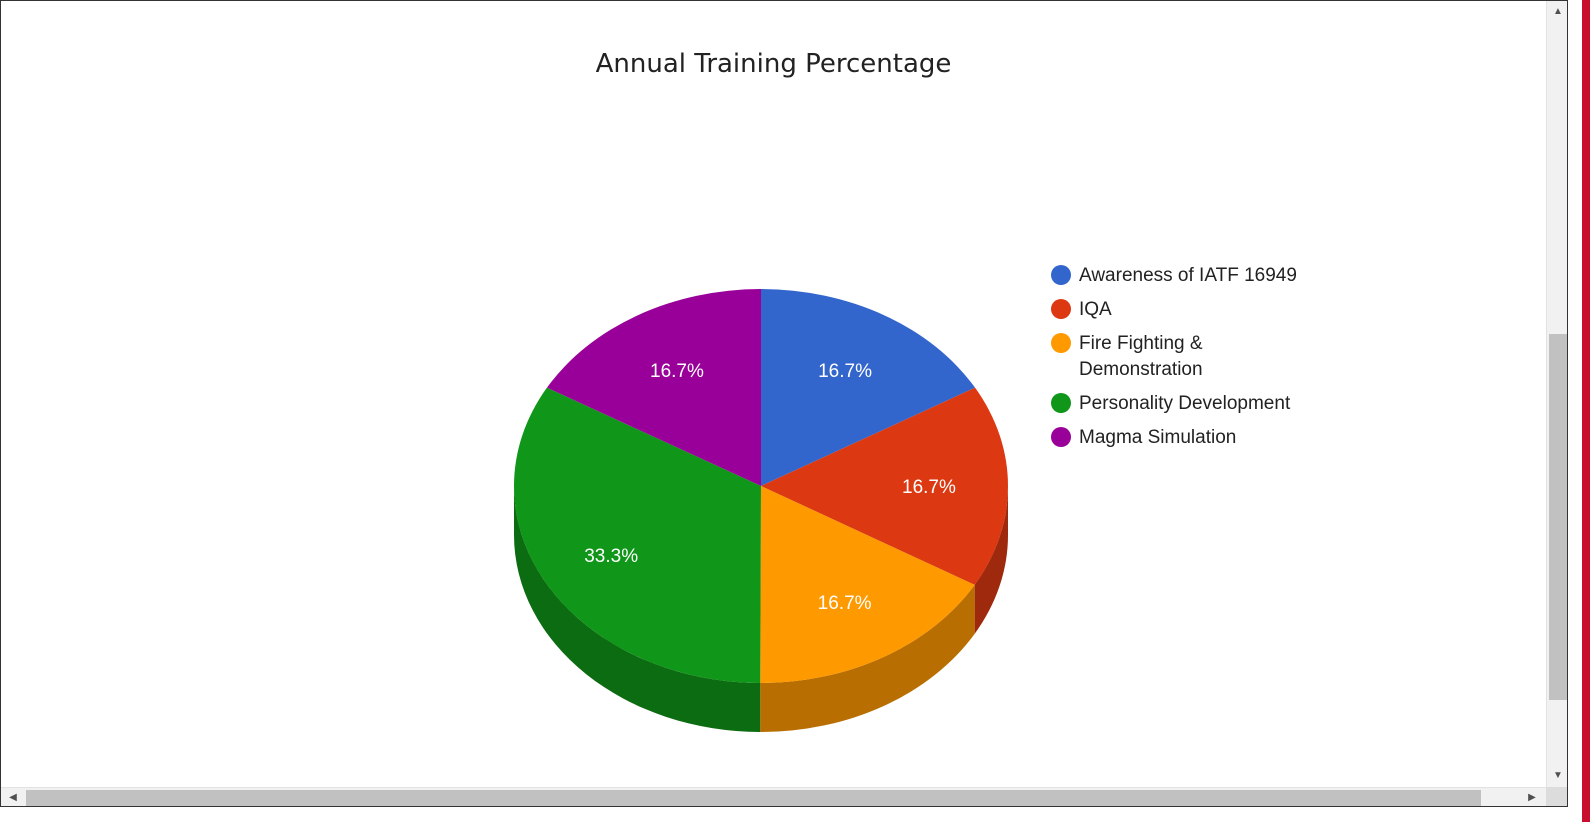 The height and width of the screenshot is (822, 1590). What do you see at coordinates (1532, 797) in the screenshot?
I see `scroll-right-icon: ▶` at bounding box center [1532, 797].